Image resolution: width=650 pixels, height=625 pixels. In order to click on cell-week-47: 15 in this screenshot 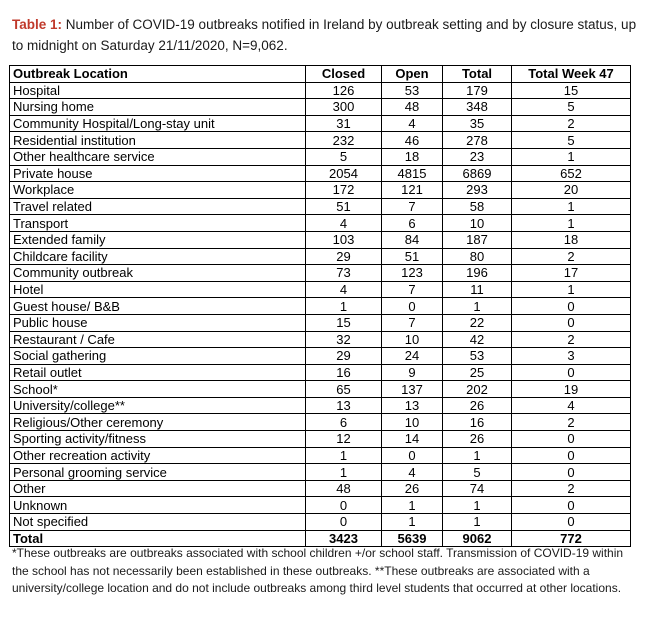, I will do `click(571, 90)`.